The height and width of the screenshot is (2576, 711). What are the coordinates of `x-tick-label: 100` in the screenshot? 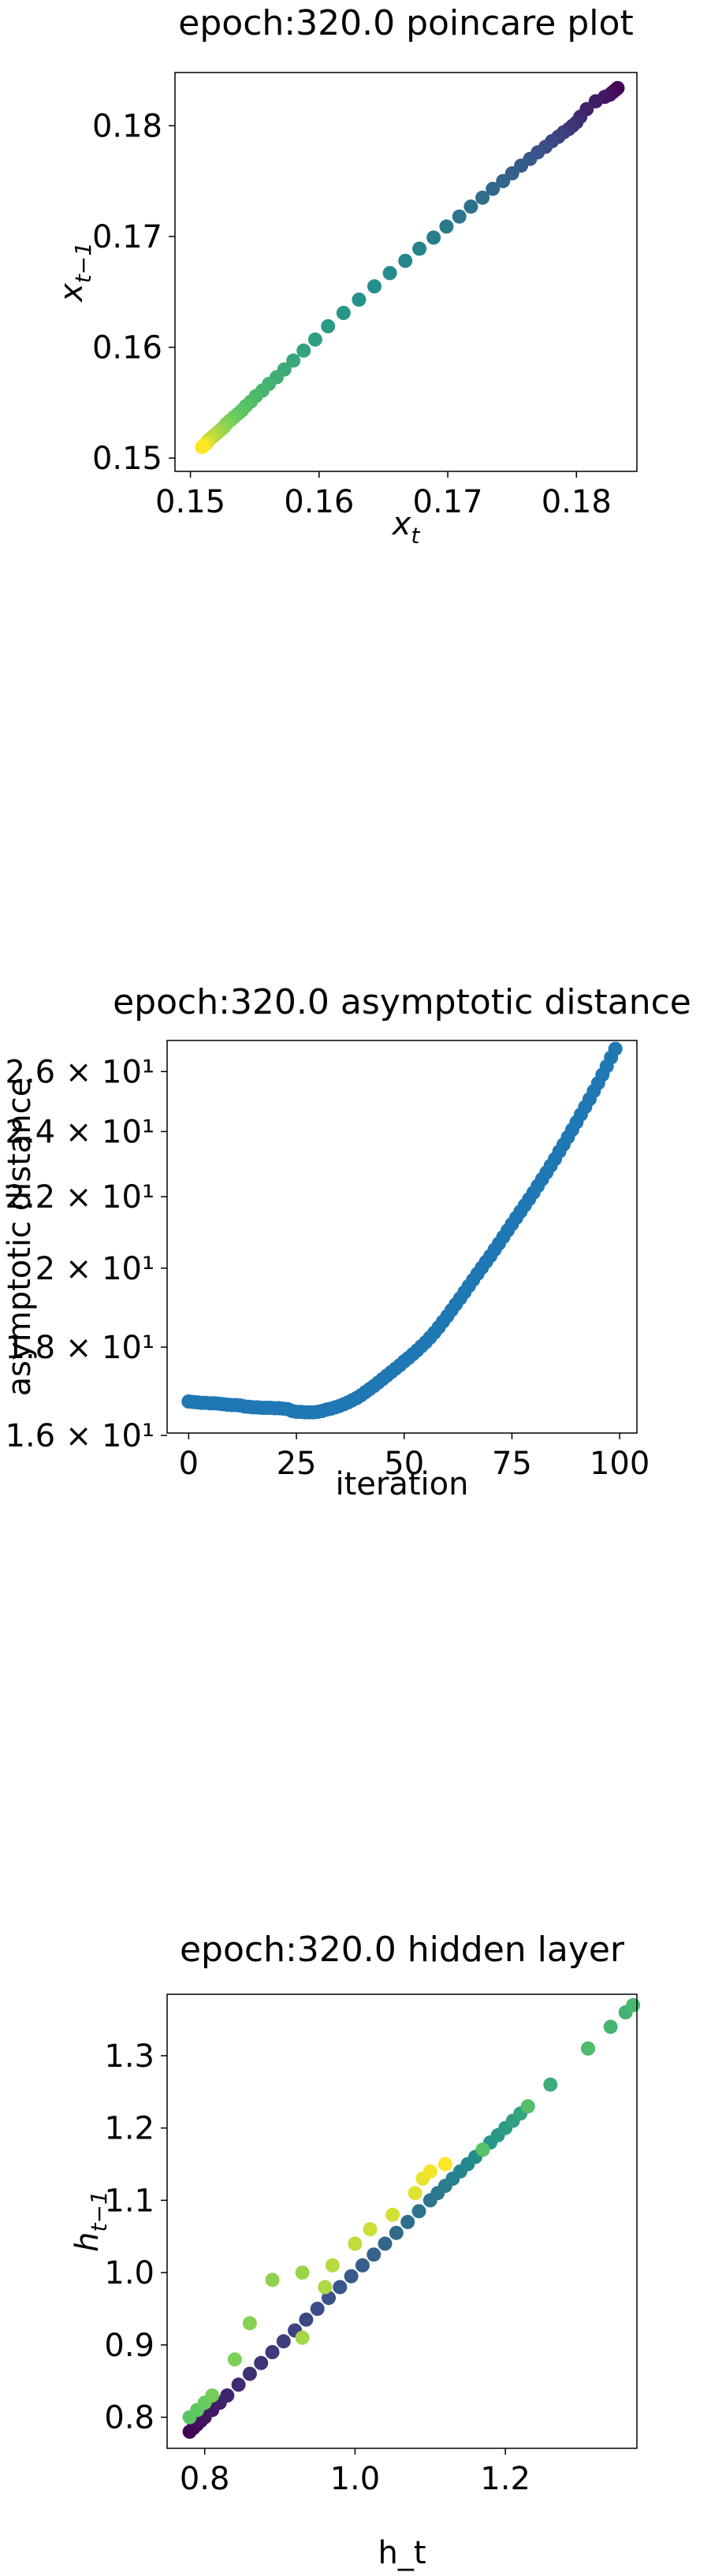 It's located at (620, 1464).